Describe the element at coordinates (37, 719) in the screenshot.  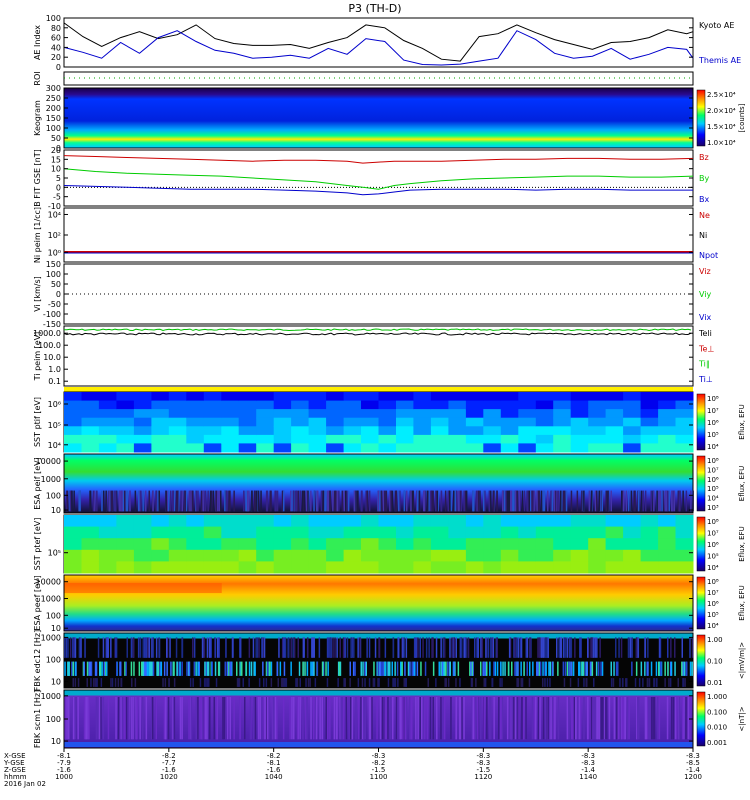
I see `panel-ylabel: FBK scm1 [Hz]` at that location.